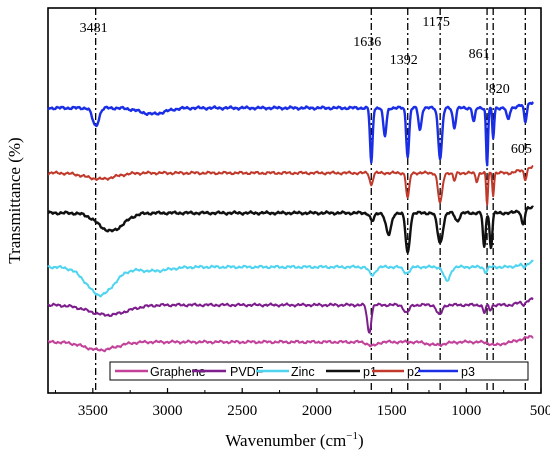 The height and width of the screenshot is (459, 550). What do you see at coordinates (404, 60) in the screenshot?
I see `peak-label-1392: 1392` at bounding box center [404, 60].